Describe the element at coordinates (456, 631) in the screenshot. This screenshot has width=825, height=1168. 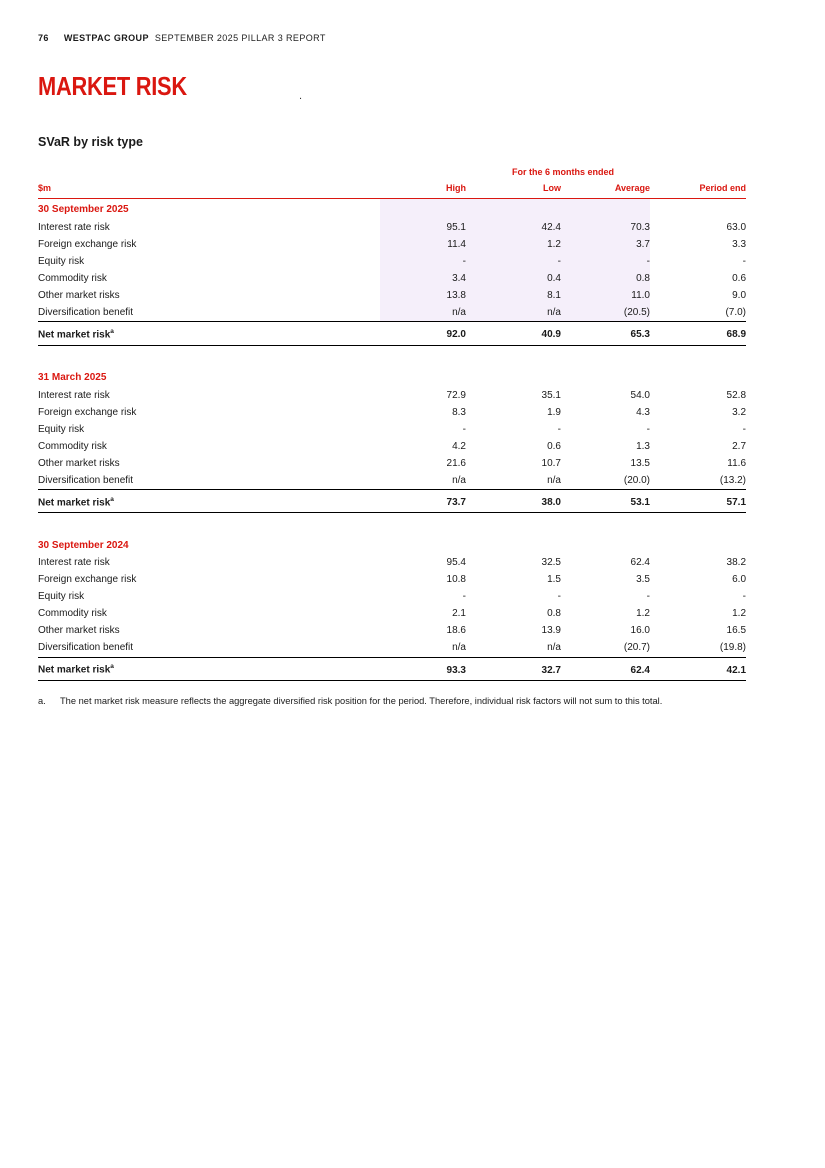
I see `cell-high: 18.6` at that location.